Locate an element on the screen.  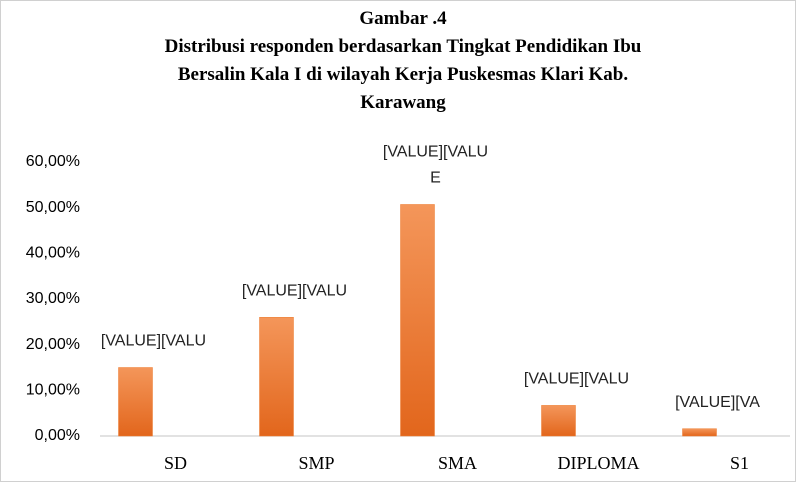
y-tick-label: 40,00% is located at coordinates (53, 253).